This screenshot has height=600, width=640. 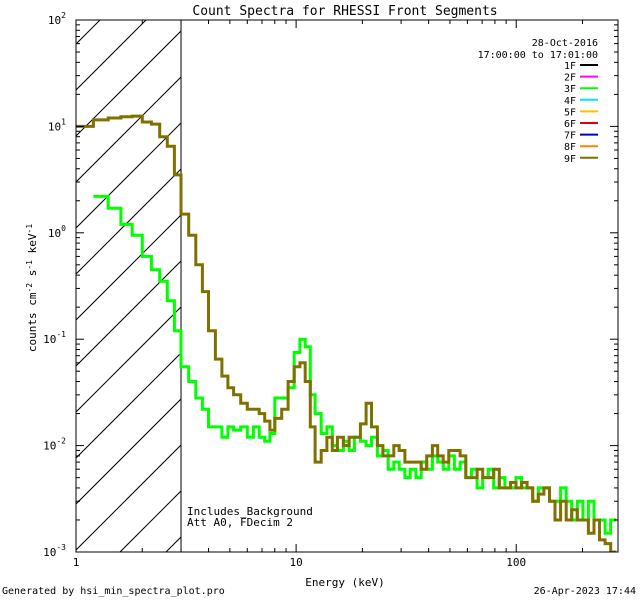 I want to click on y-label-kev: keV, so click(x=32, y=246).